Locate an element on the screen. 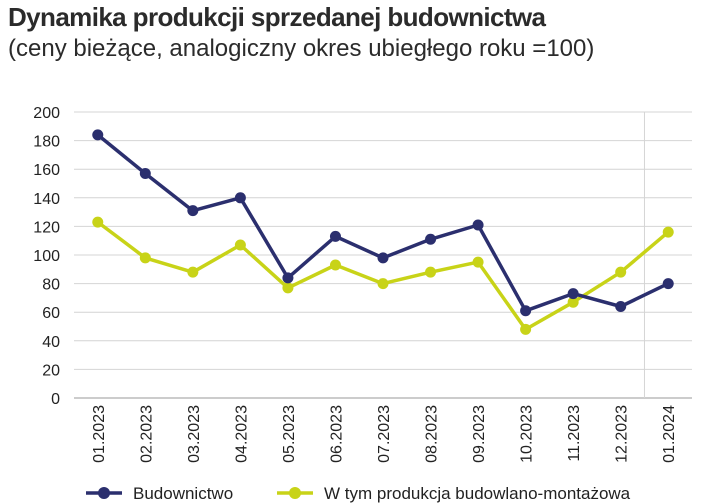 Image resolution: width=719 pixels, height=503 pixels. x-tick-label: 11.2023 is located at coordinates (574, 433).